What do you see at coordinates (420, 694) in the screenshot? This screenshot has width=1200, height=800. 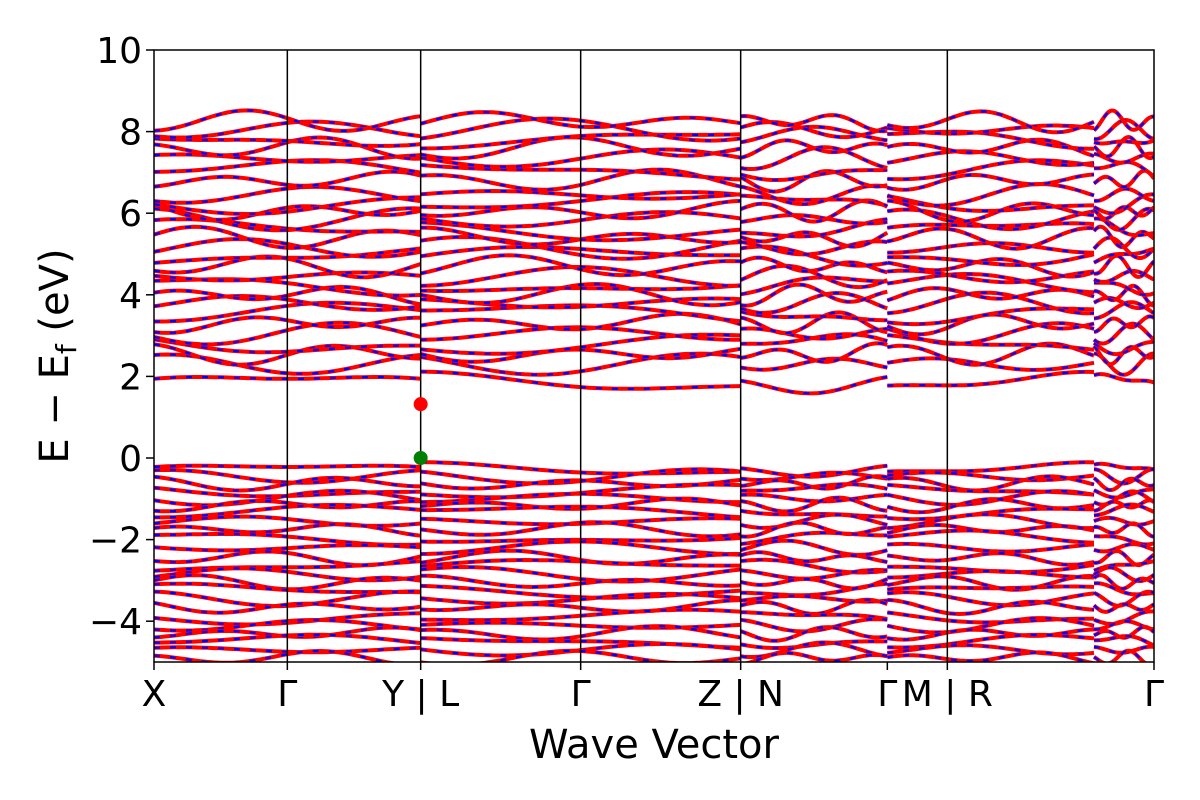 I see `x-tick-label: Y | L` at bounding box center [420, 694].